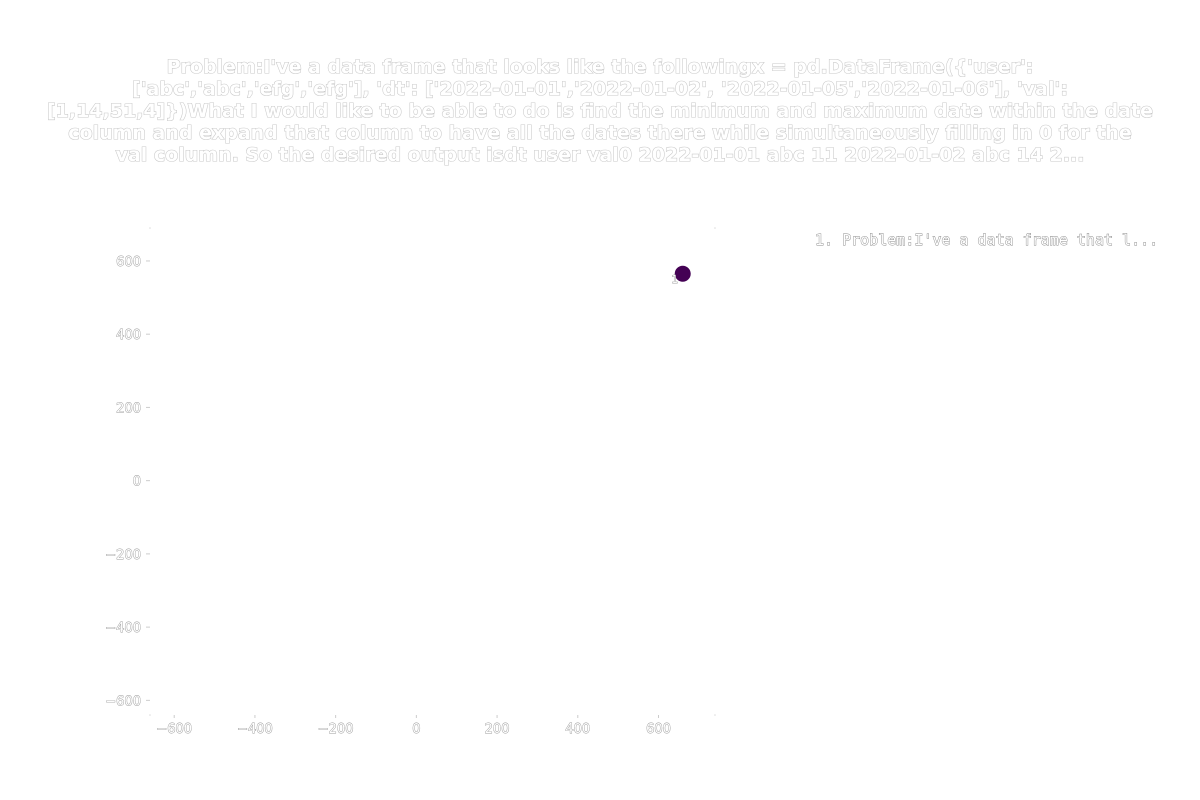 This screenshot has height=800, width=1200. I want to click on x-tick-label: −200, so click(336, 729).